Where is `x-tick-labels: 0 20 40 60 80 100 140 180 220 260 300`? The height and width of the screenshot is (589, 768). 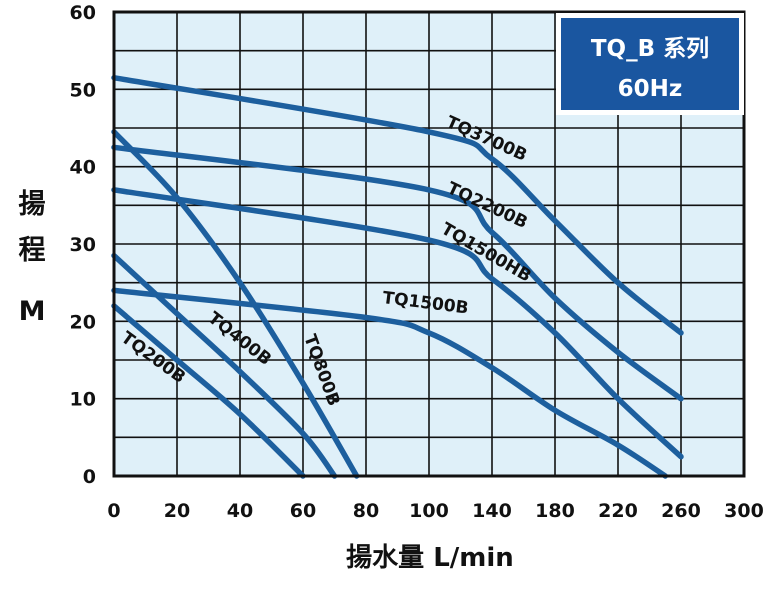
x-tick-labels: 0 20 40 60 80 100 140 180 220 260 300 is located at coordinates (435, 511).